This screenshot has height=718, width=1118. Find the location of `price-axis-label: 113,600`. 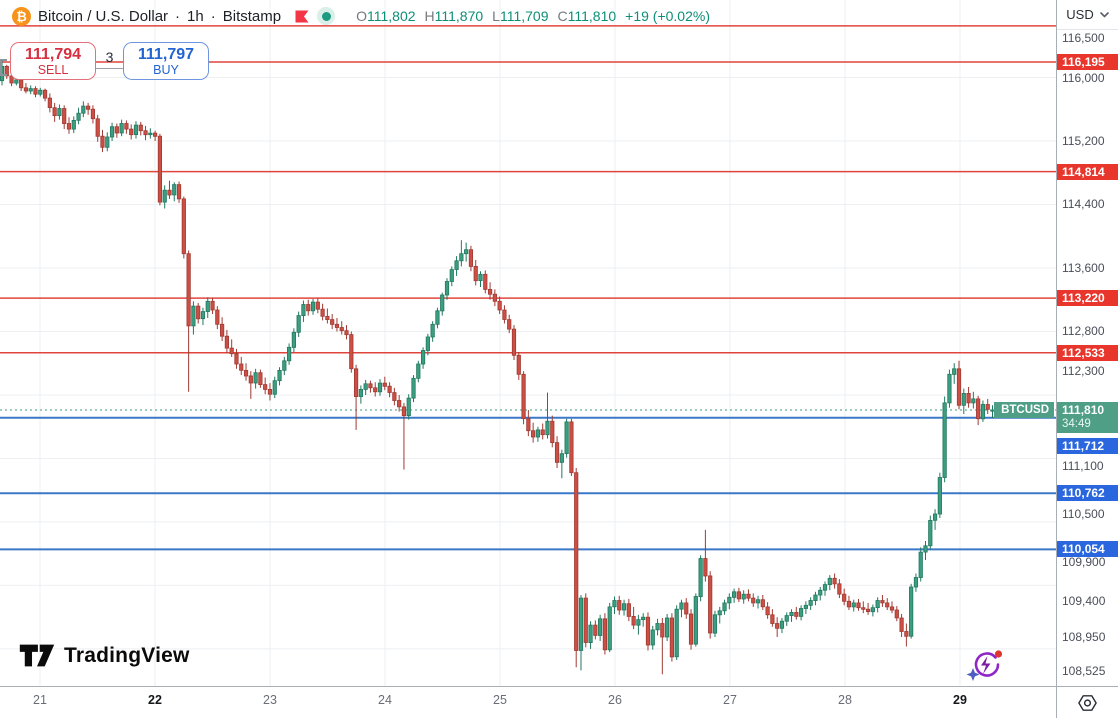

price-axis-label: 113,600 is located at coordinates (1087, 268).